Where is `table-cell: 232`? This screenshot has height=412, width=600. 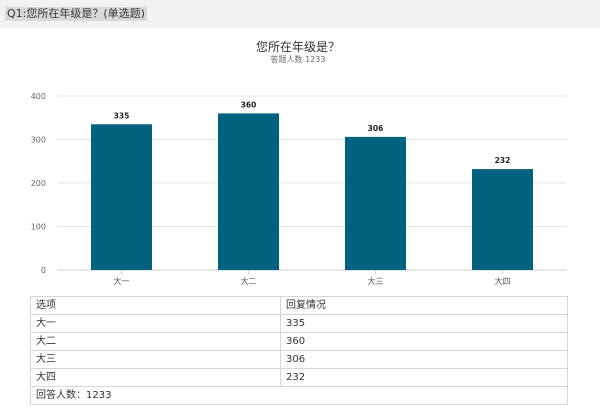
table-cell: 232 is located at coordinates (424, 377).